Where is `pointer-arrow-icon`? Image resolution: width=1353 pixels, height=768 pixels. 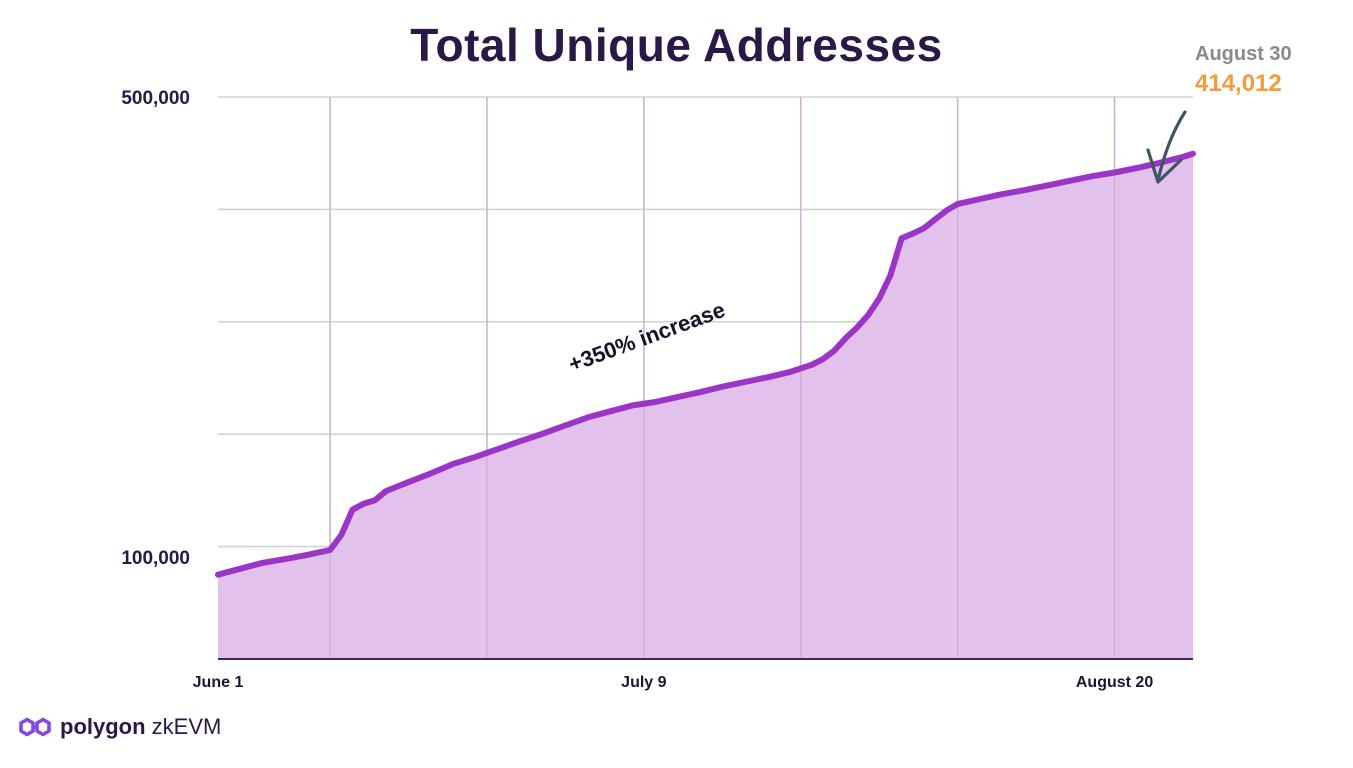 pointer-arrow-icon is located at coordinates (1171, 146).